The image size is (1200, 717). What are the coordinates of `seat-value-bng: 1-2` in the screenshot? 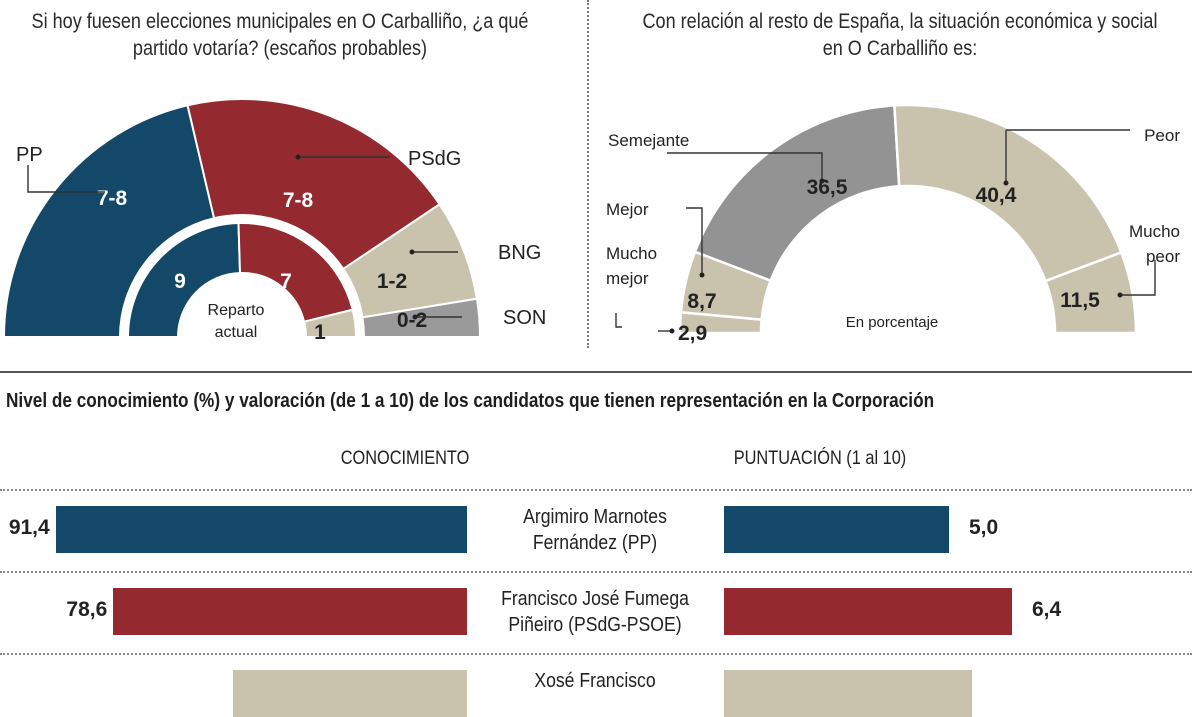 It's located at (392, 281).